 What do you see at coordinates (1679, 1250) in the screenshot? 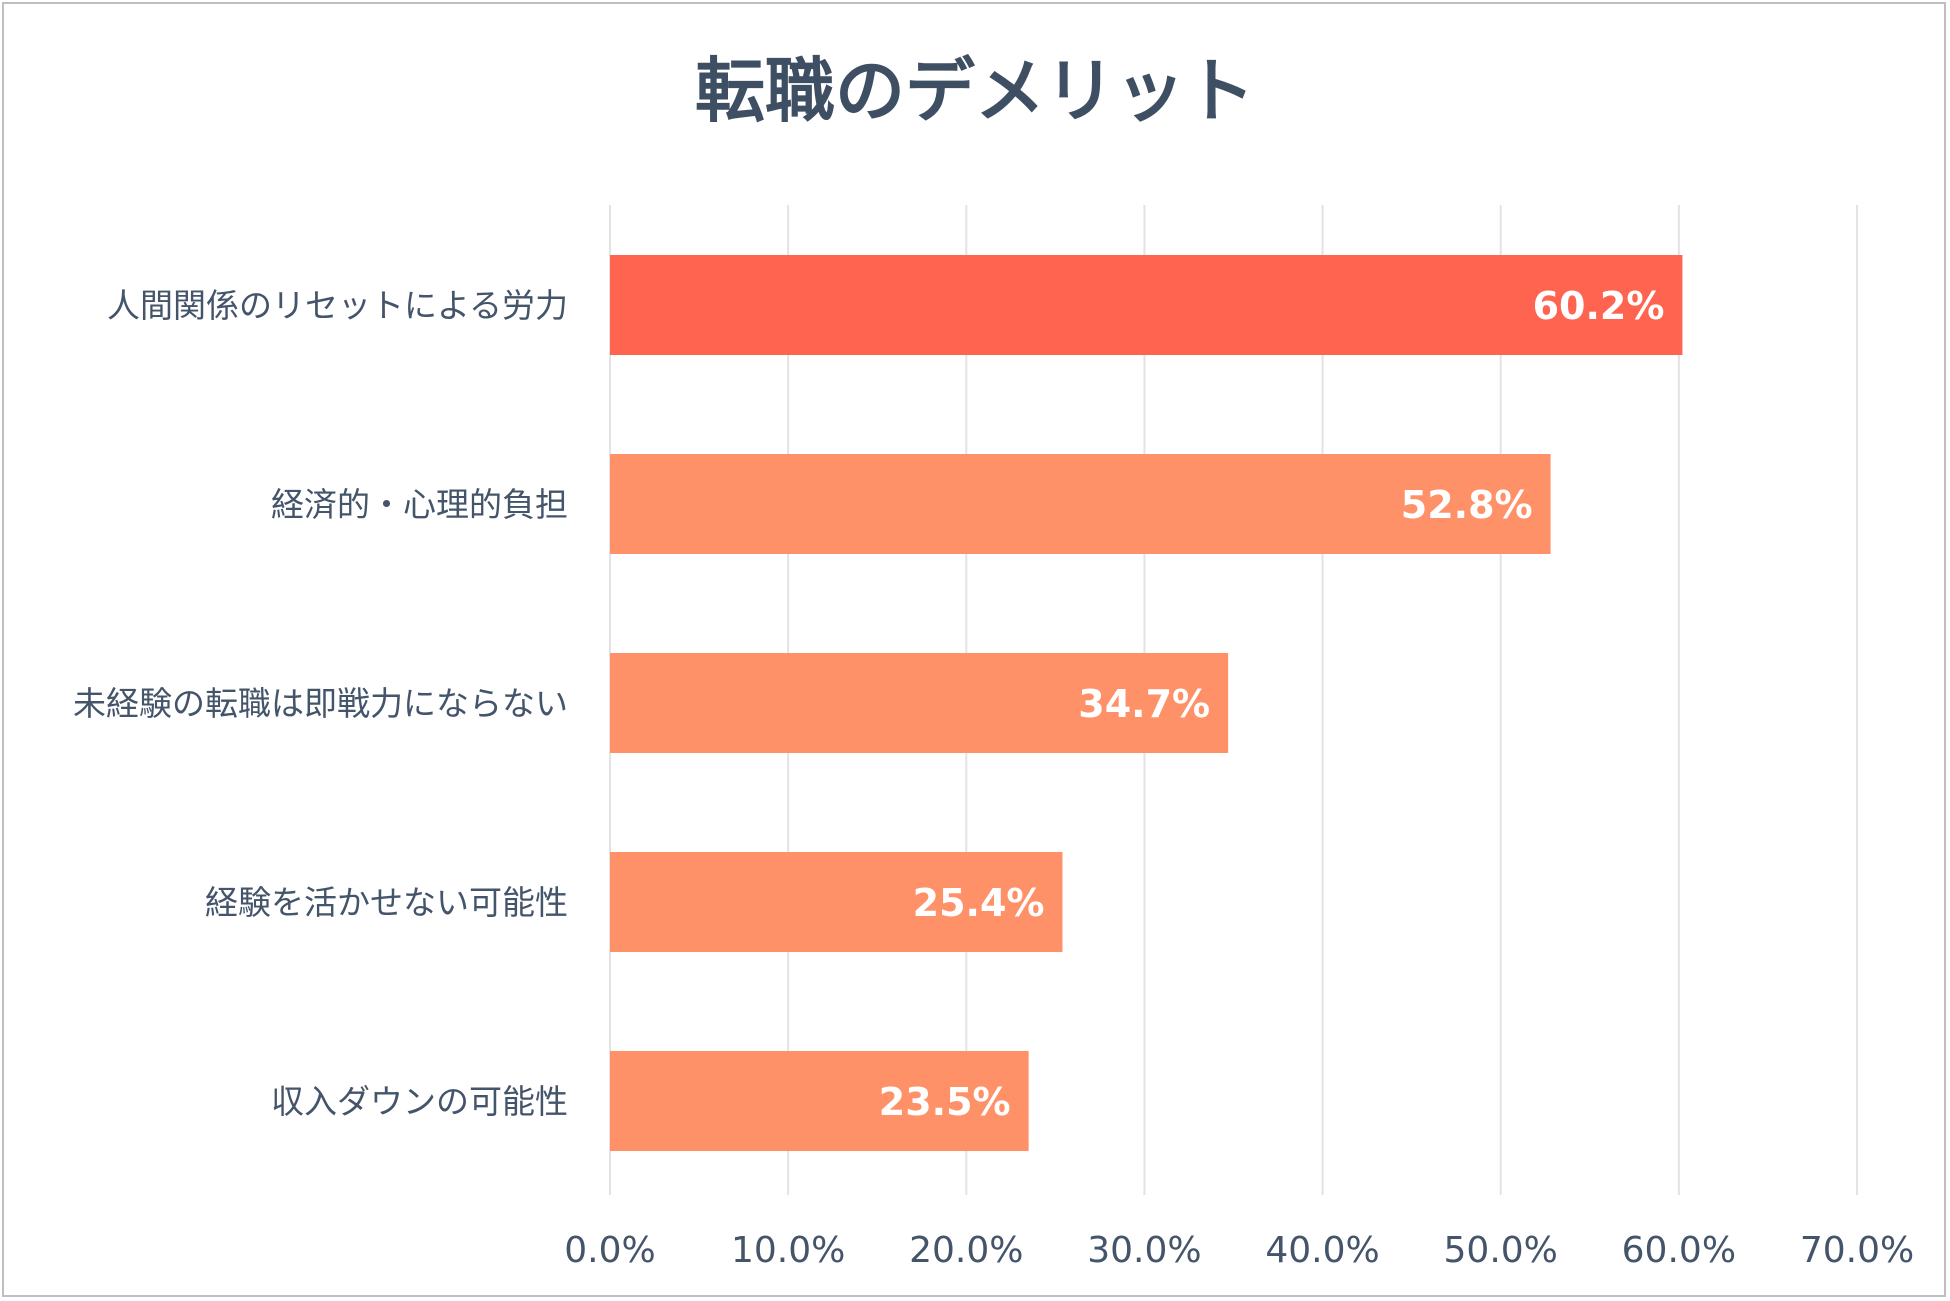
I see `x-tick-label-6: 60.0%` at bounding box center [1679, 1250].